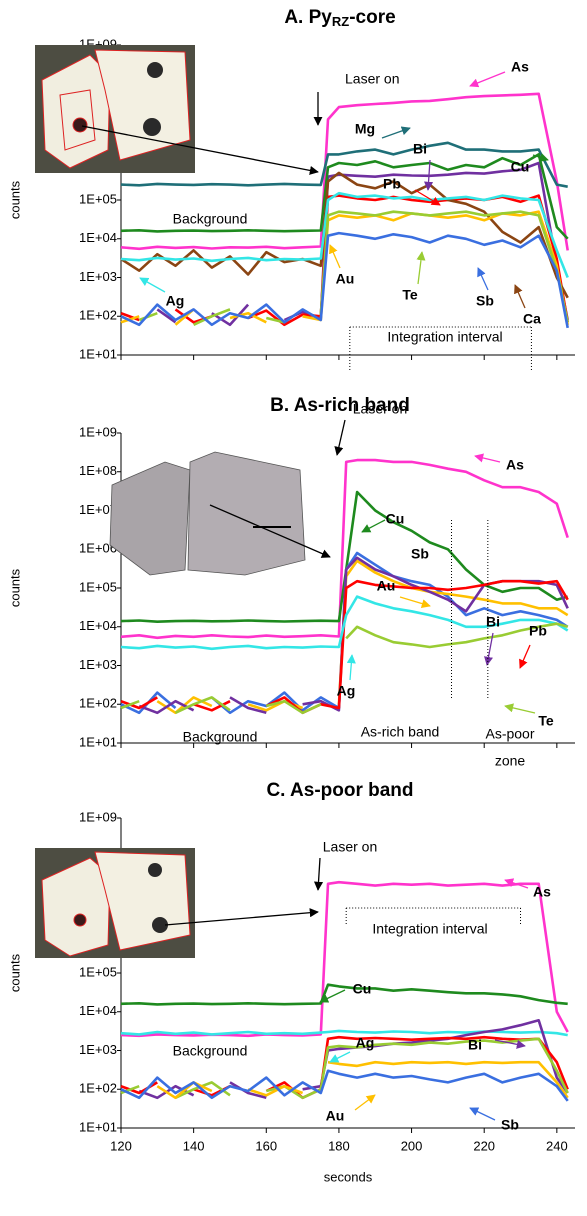 The width and height of the screenshot is (587, 1216). Describe the element at coordinates (121, 1145) in the screenshot. I see `x-tick-label: 120` at that location.